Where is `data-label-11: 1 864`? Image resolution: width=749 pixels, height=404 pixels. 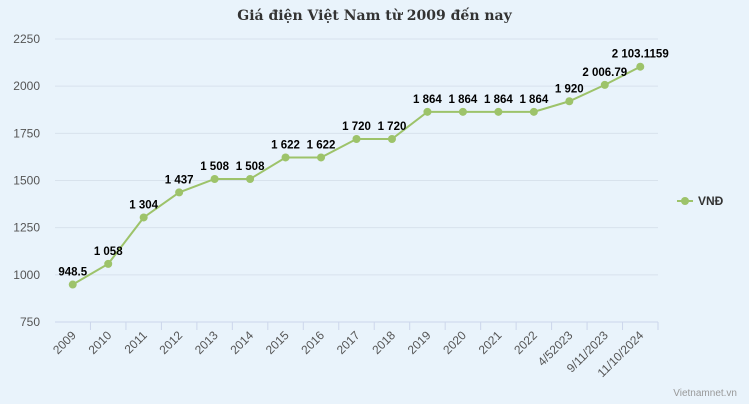 data-label-11: 1 864 is located at coordinates (463, 100).